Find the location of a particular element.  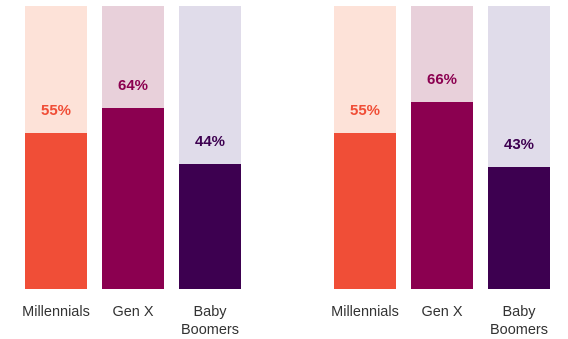

bar-track-boomers: 43% is located at coordinates (519, 147).